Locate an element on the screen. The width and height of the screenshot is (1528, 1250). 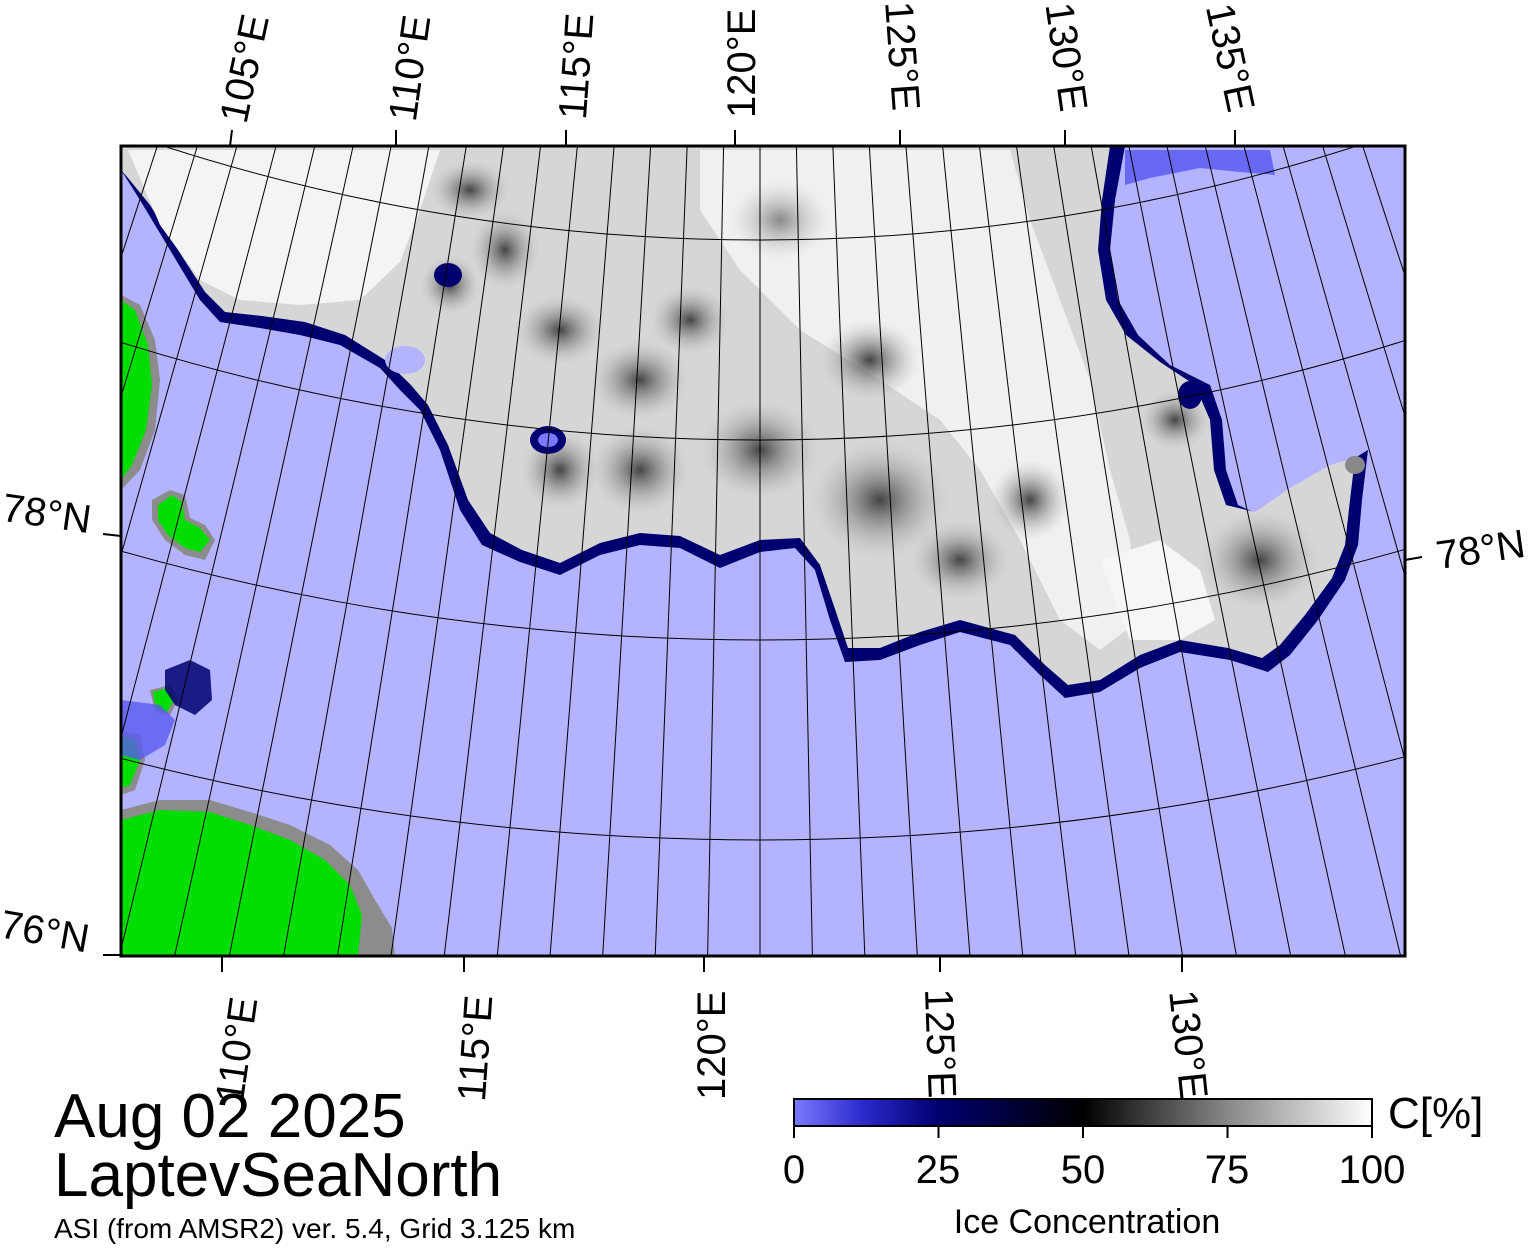
lon-label-top: 115°E is located at coordinates (577, 66).